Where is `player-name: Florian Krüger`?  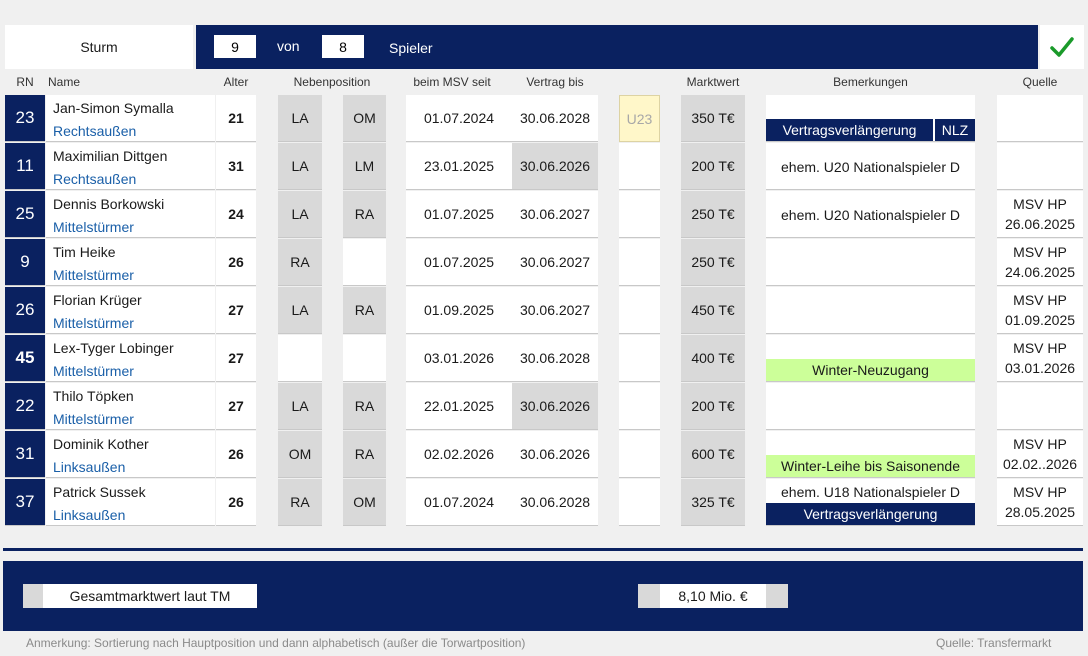 player-name: Florian Krüger is located at coordinates (97, 300).